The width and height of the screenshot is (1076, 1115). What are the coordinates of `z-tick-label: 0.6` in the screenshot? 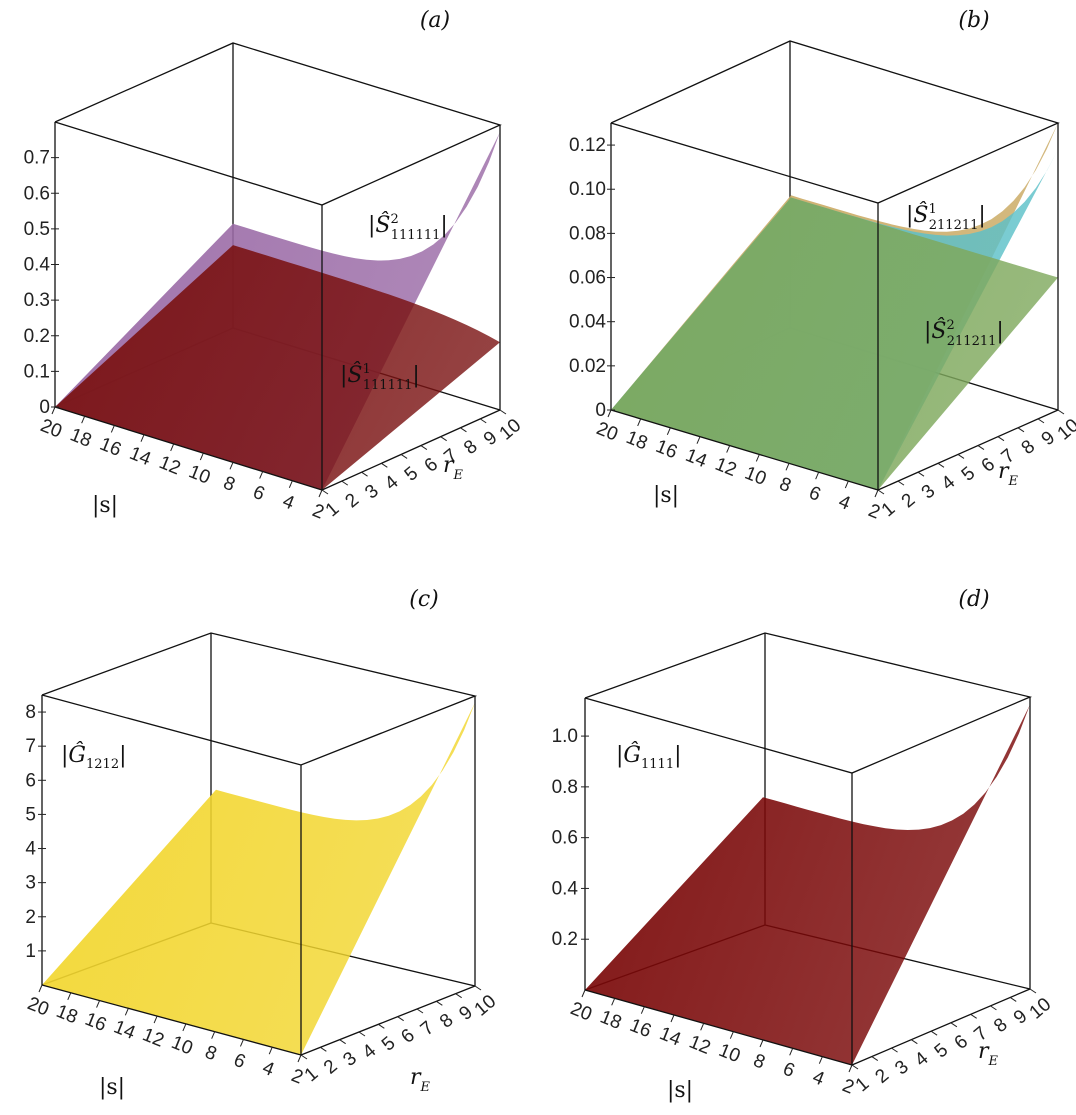 It's located at (565, 838).